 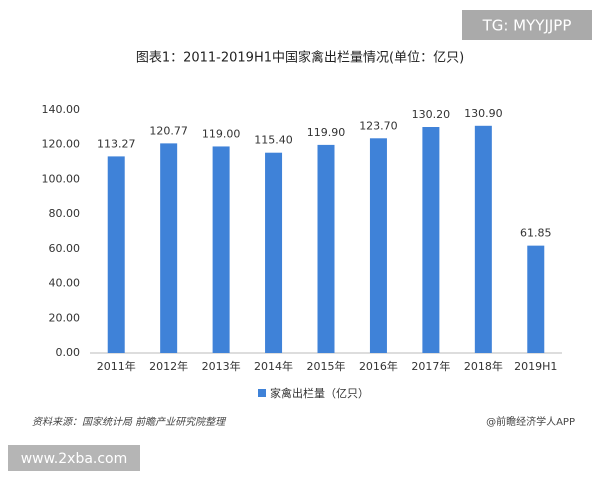 I want to click on chart-title: 图表1：2011-2019H1中国家禽出栏量情况(单位：亿只), so click(x=300, y=58).